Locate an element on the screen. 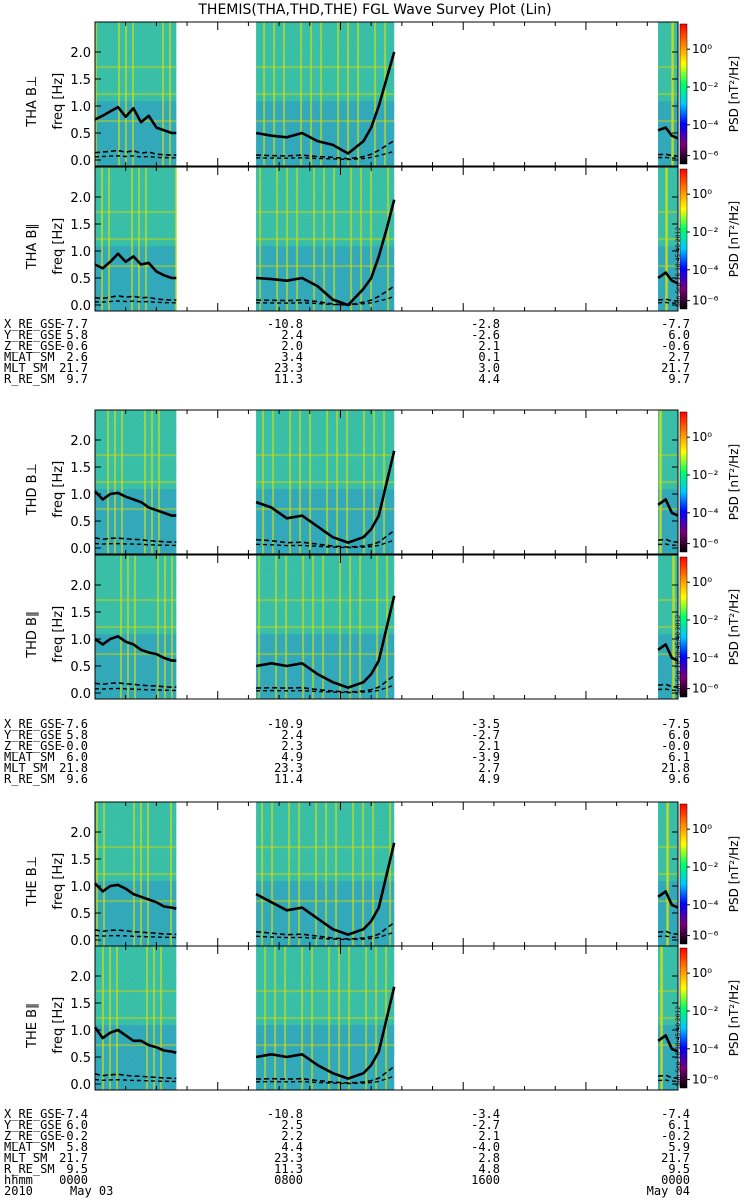 This screenshot has height=1200, width=750. orbit-value: 1600 is located at coordinates (485, 1180).